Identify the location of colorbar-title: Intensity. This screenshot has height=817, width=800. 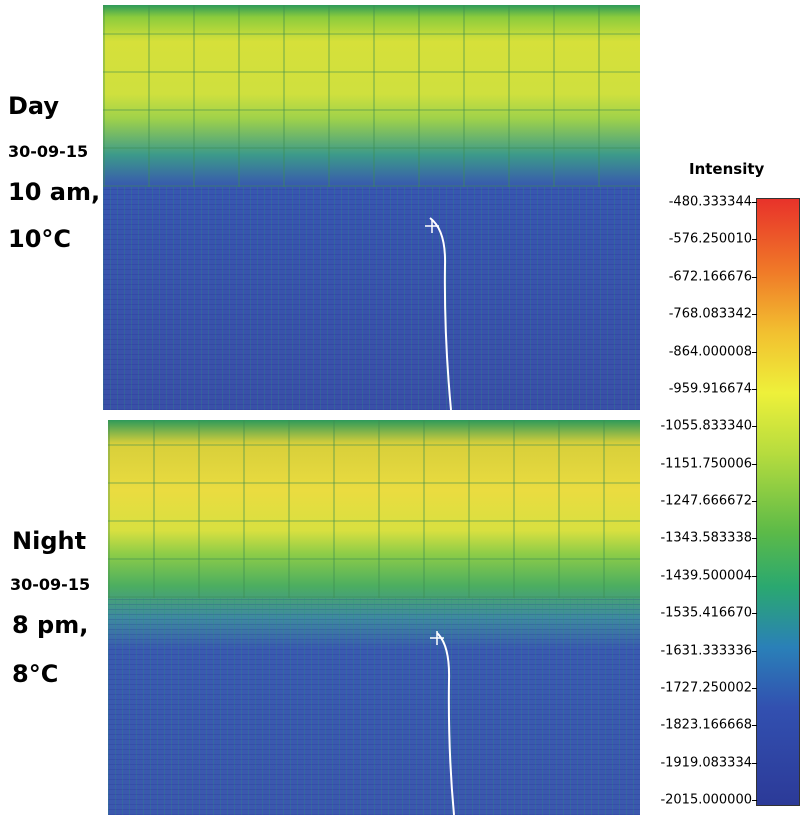
(727, 169).